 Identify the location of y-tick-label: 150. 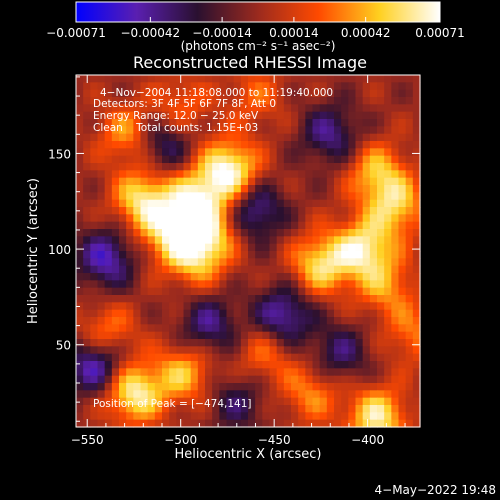
(59, 154).